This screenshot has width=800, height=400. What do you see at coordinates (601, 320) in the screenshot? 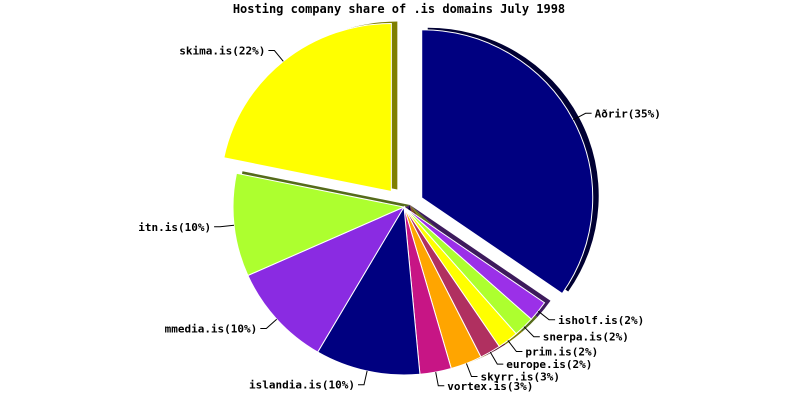
I see `slice-label-isholf-is-2: isholf.is(2%)` at bounding box center [601, 320].